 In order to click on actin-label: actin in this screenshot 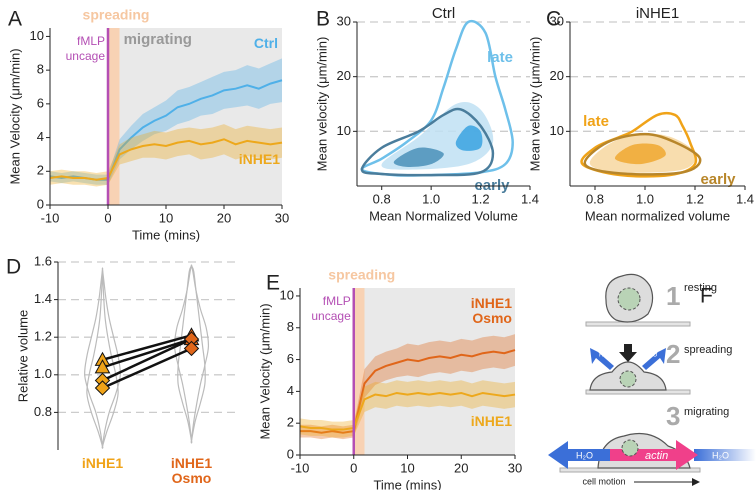, I will do `click(656, 456)`.